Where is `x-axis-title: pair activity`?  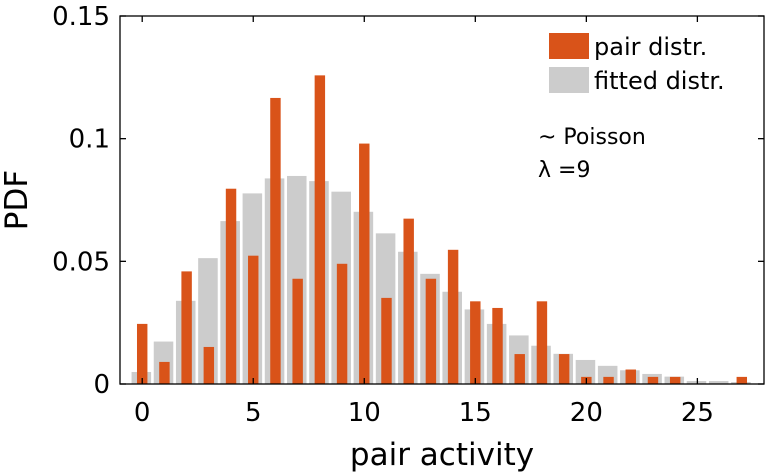
x-axis-title: pair activity is located at coordinates (442, 454).